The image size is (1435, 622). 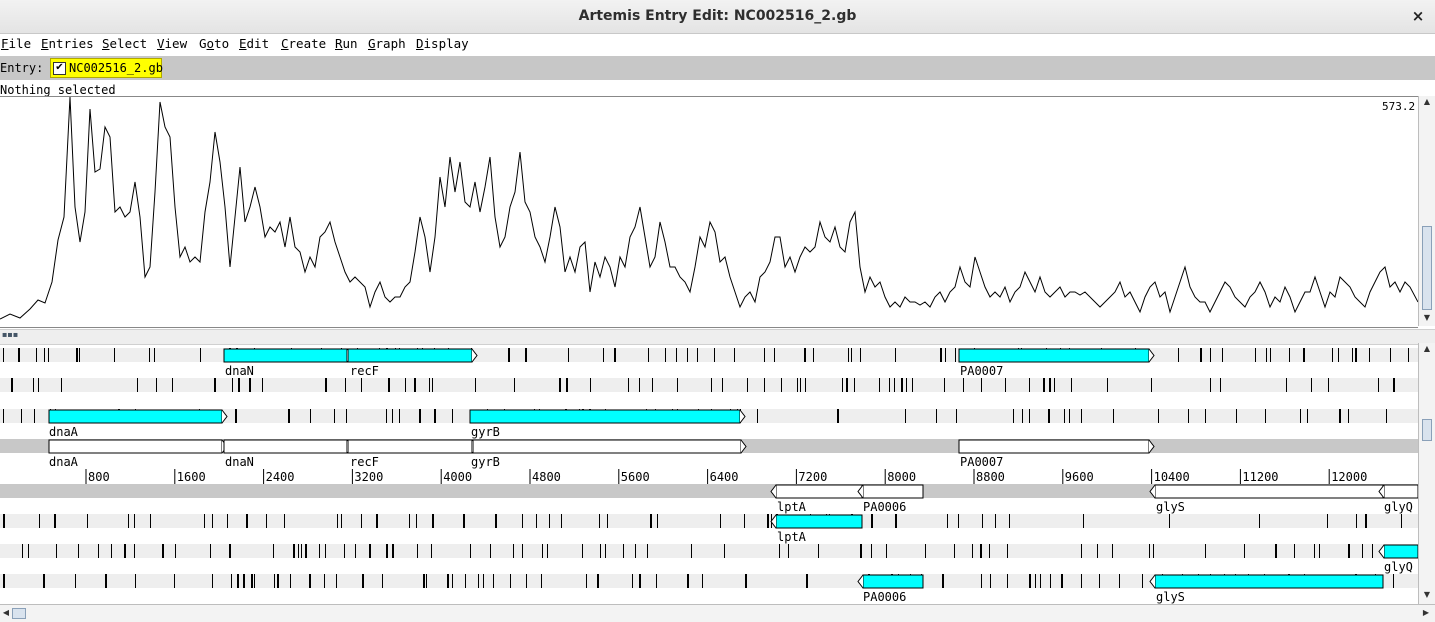 What do you see at coordinates (1269, 491) in the screenshot?
I see `feature-glyS-strand` at bounding box center [1269, 491].